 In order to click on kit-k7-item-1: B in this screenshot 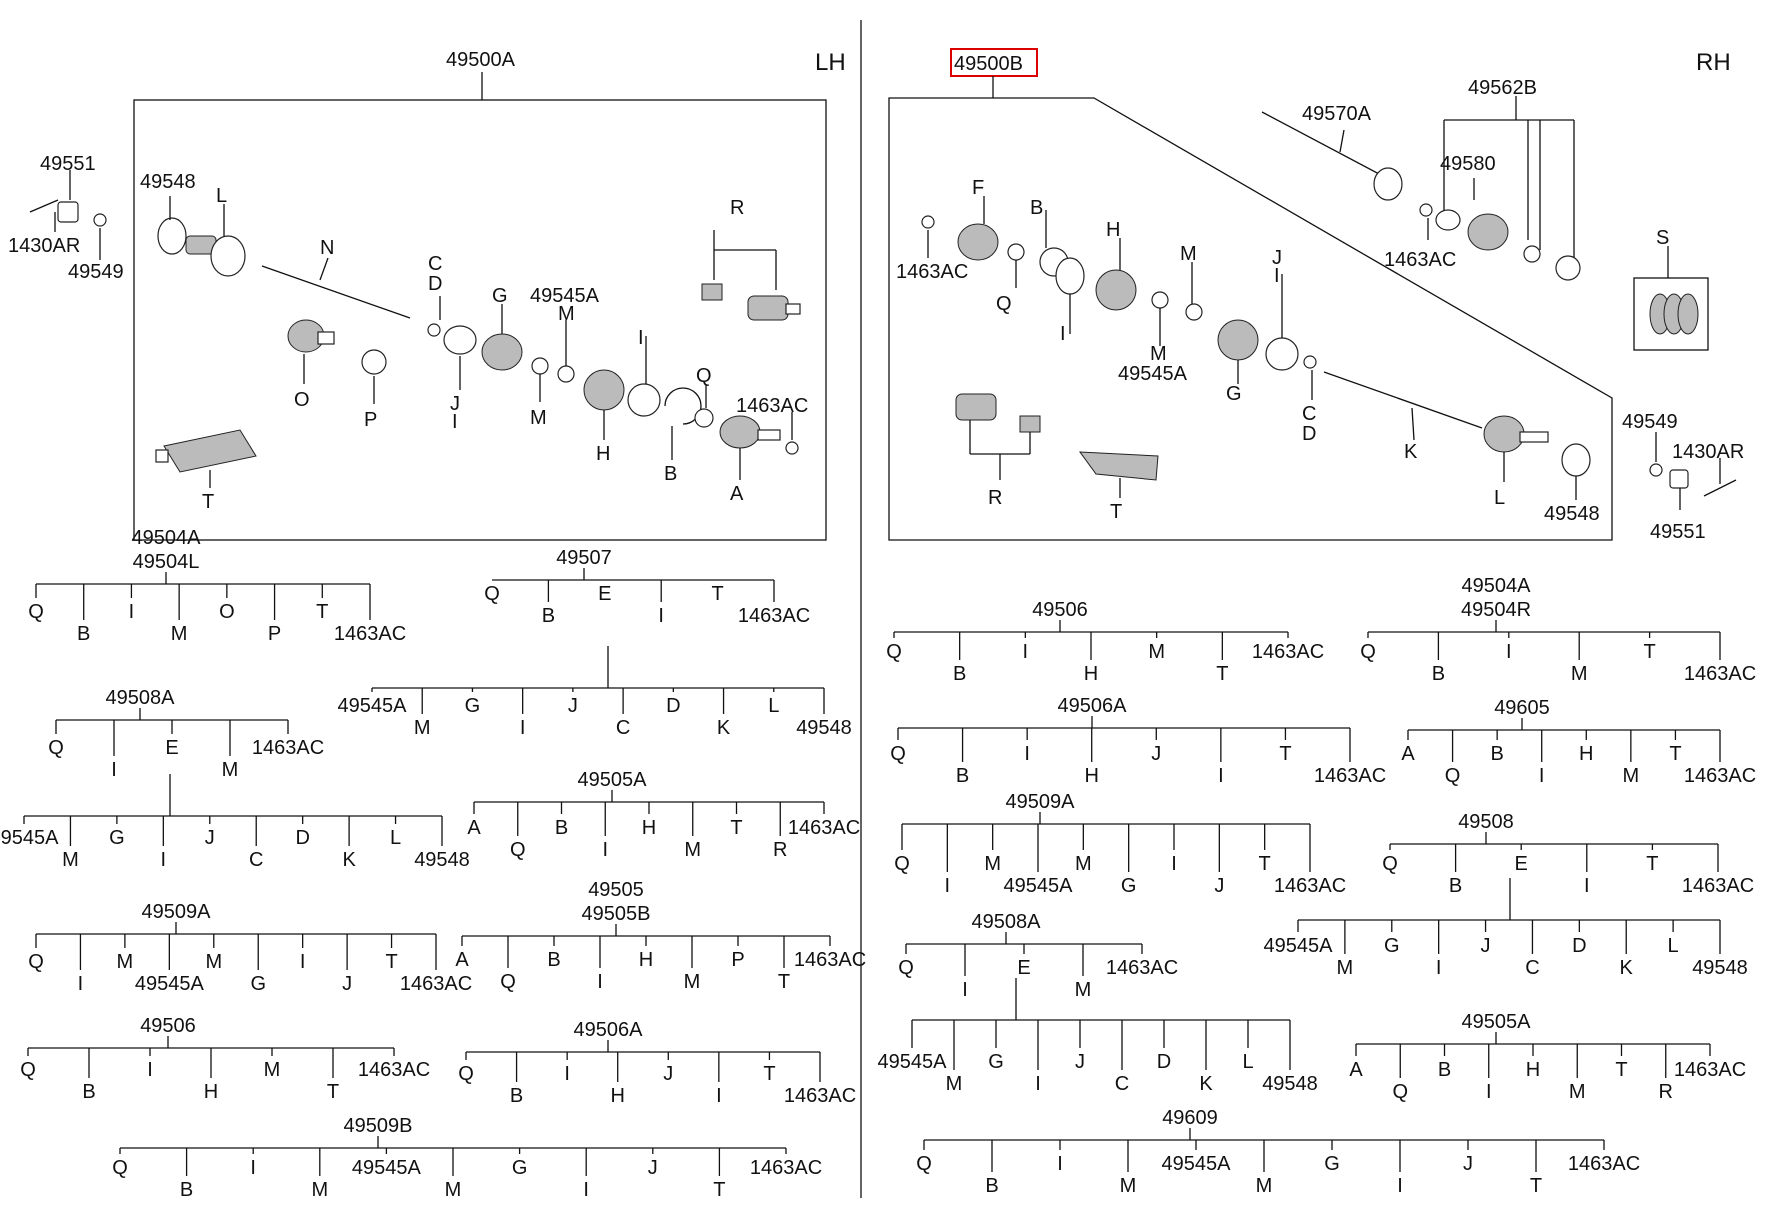, I will do `click(88, 1092)`.